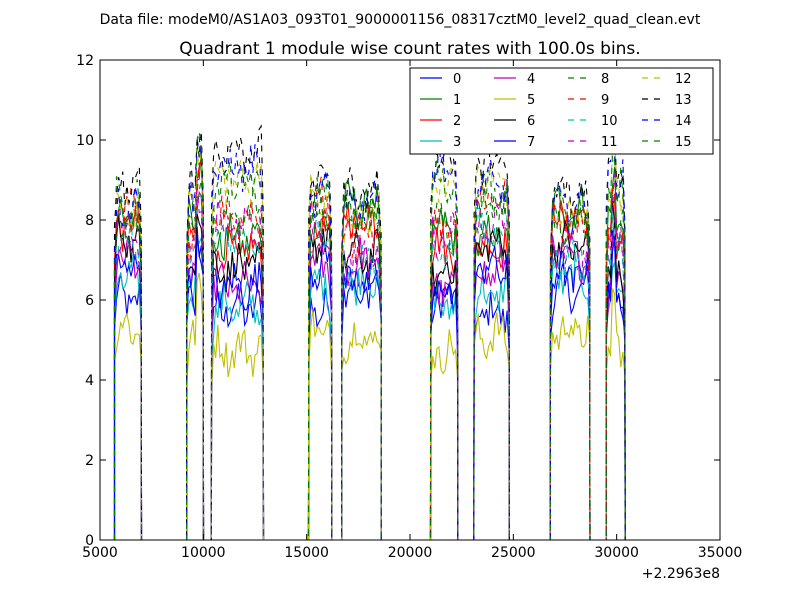 The image size is (800, 600). Describe the element at coordinates (89, 381) in the screenshot. I see `y-tick-label: 4` at that location.